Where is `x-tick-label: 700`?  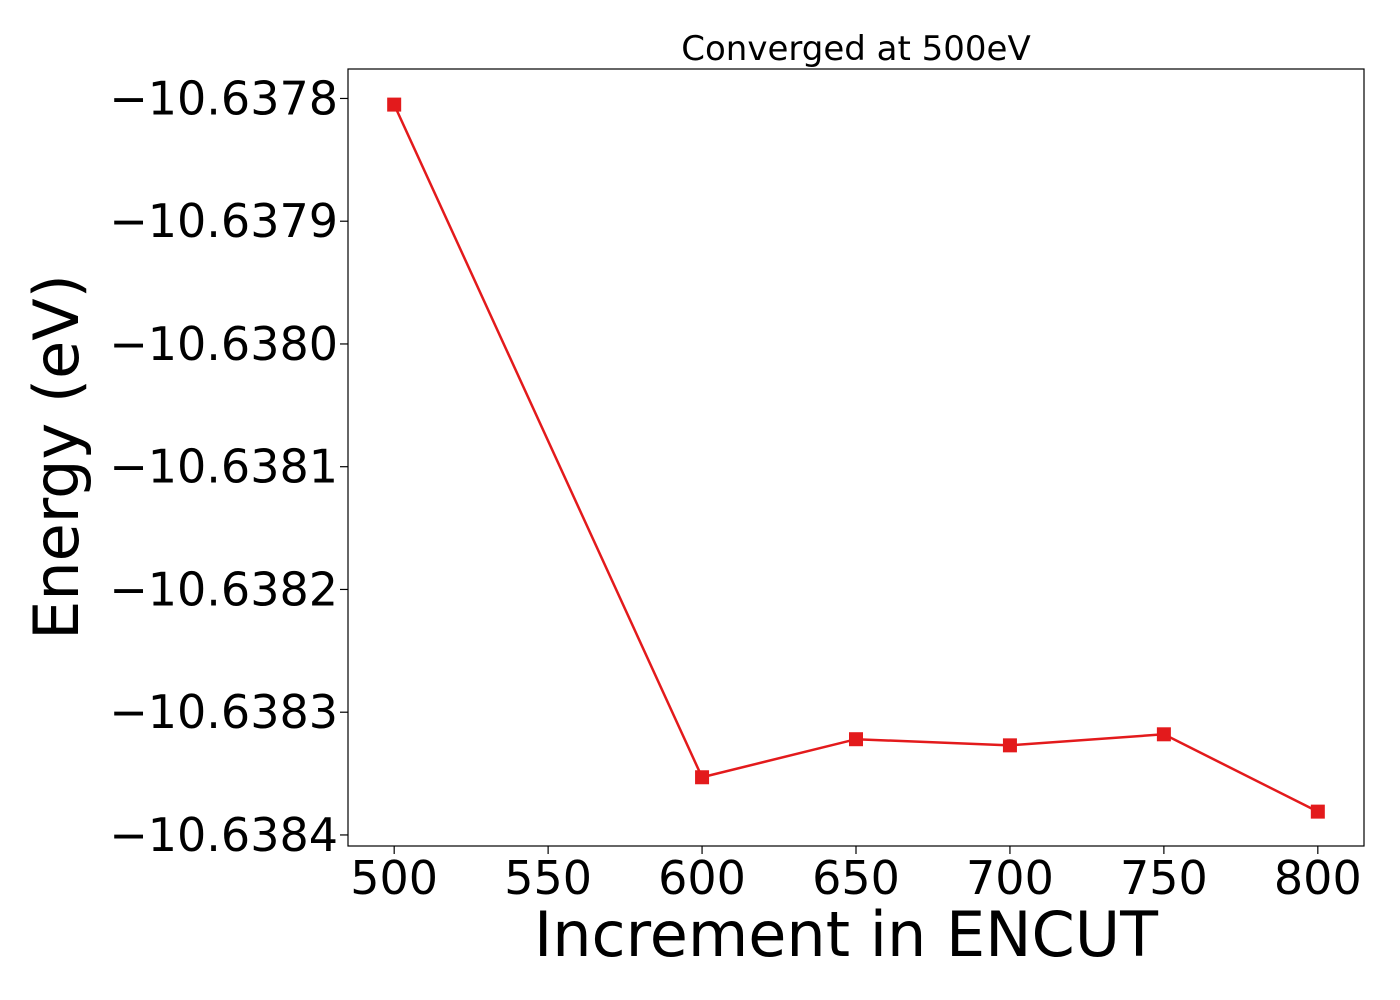 x-tick-label: 700 is located at coordinates (1010, 878).